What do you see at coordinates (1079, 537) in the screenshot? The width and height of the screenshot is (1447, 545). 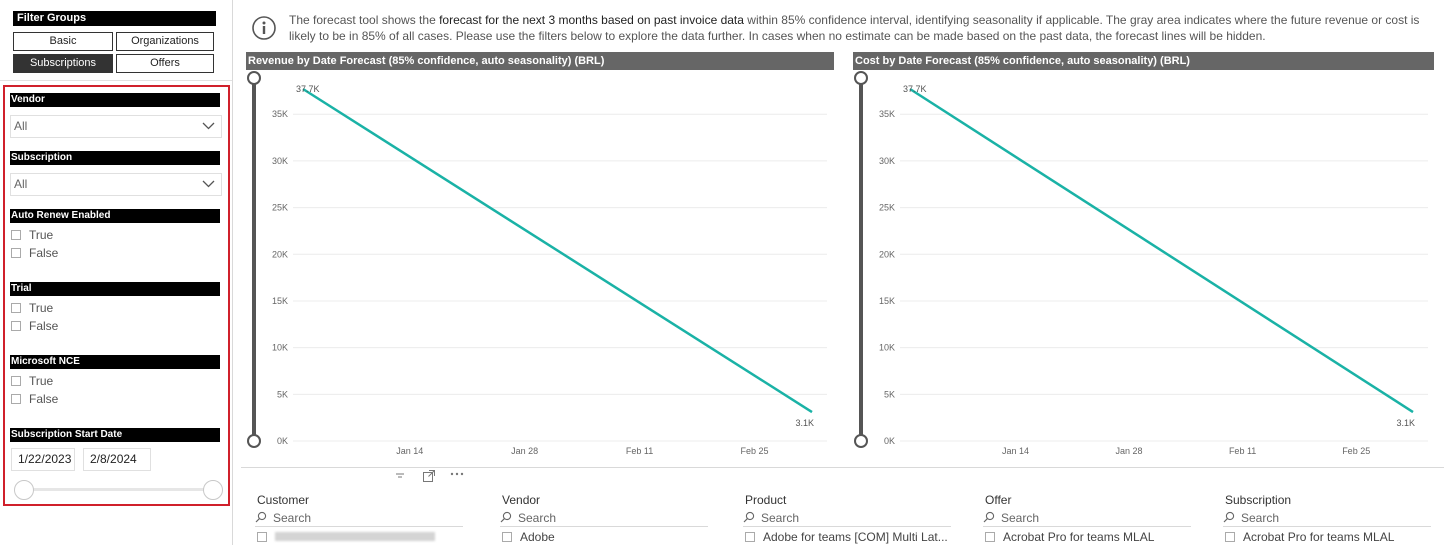 I see `list-item-label: Acrobat Pro for teams MLAL` at bounding box center [1079, 537].